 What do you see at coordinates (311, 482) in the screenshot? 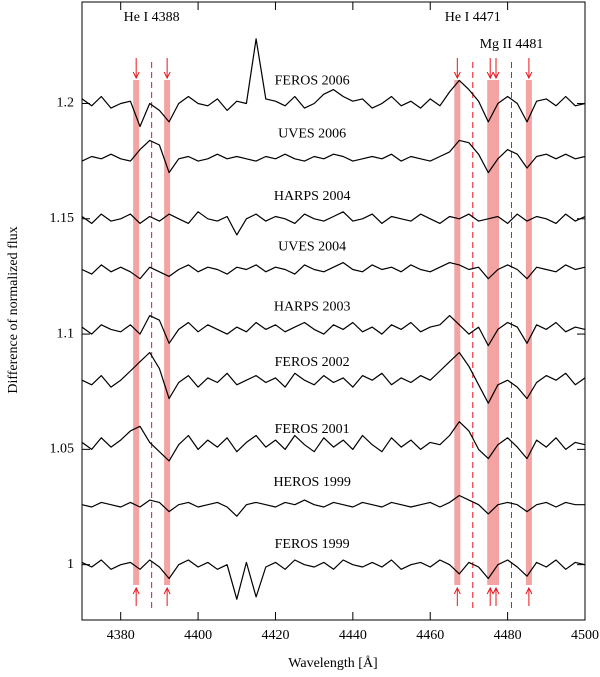
I see `series-label: HEROS 1999` at bounding box center [311, 482].